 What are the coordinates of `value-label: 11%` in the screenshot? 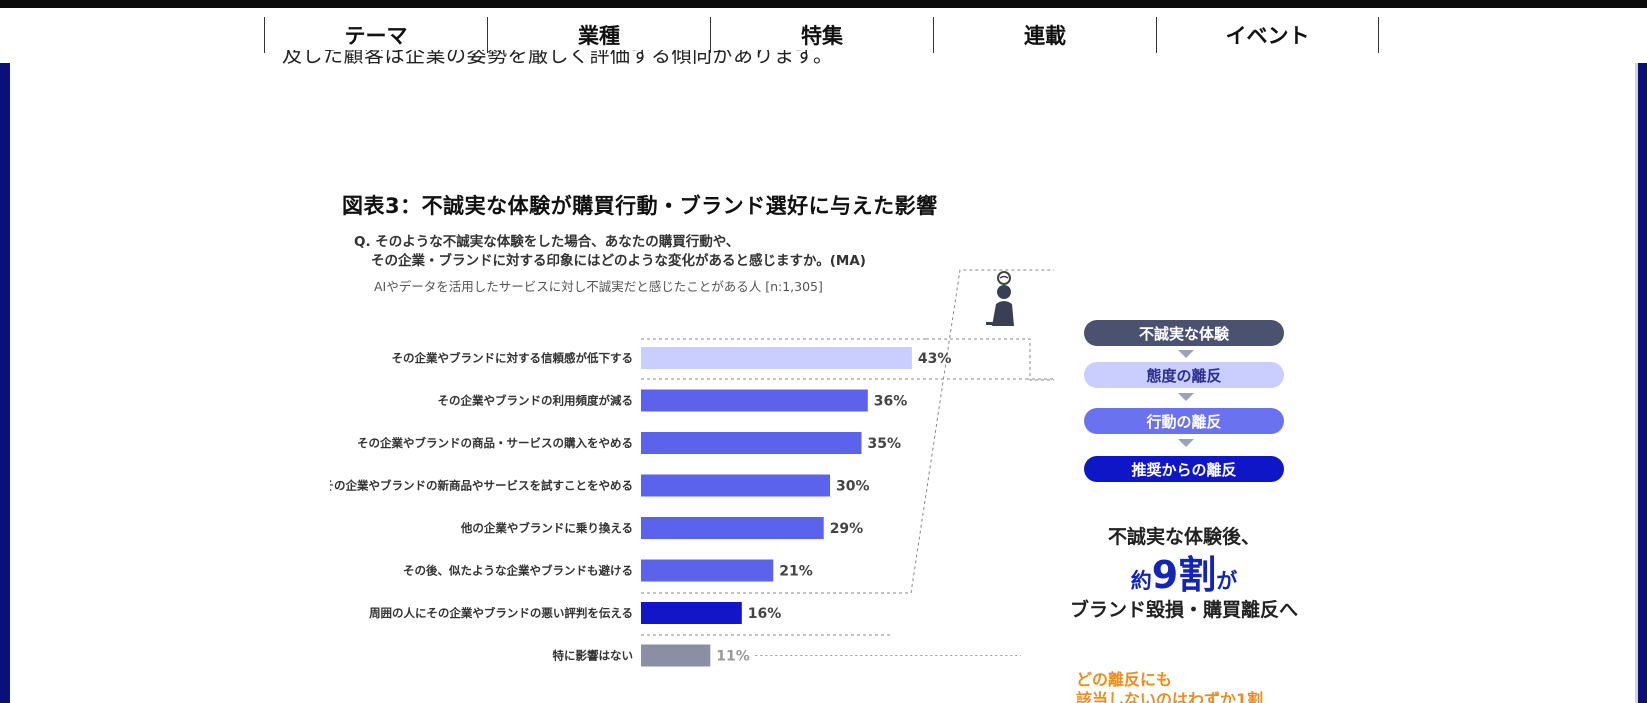 It's located at (733, 657).